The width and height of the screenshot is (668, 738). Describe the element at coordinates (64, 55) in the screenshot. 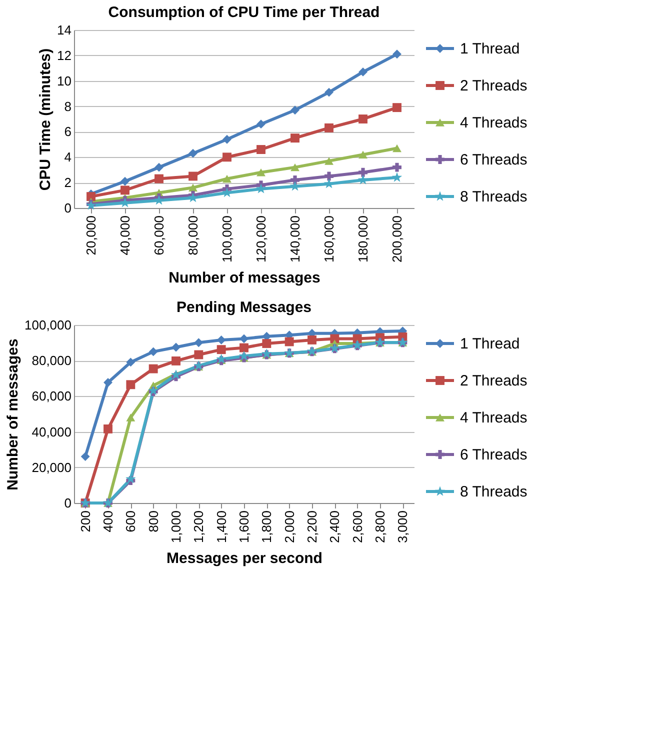

I see `y-tick-label: 12` at that location.